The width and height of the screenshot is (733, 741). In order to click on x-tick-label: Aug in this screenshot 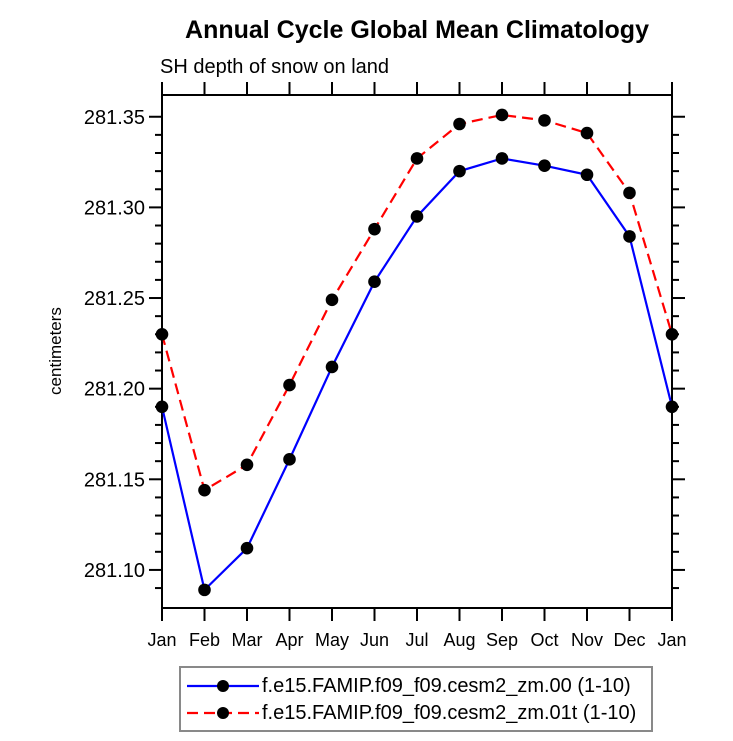, I will do `click(459, 640)`.